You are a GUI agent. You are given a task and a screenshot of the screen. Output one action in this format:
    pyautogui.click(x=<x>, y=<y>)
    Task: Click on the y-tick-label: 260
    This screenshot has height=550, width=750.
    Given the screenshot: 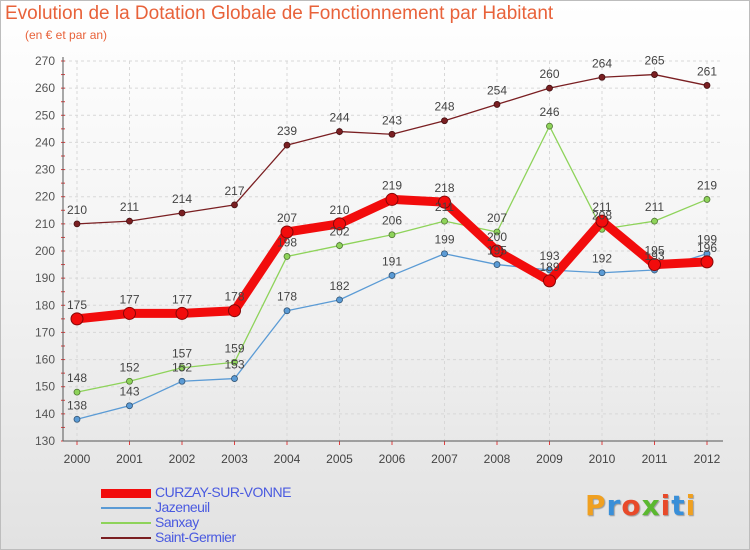 What is the action you would take?
    pyautogui.click(x=45, y=88)
    